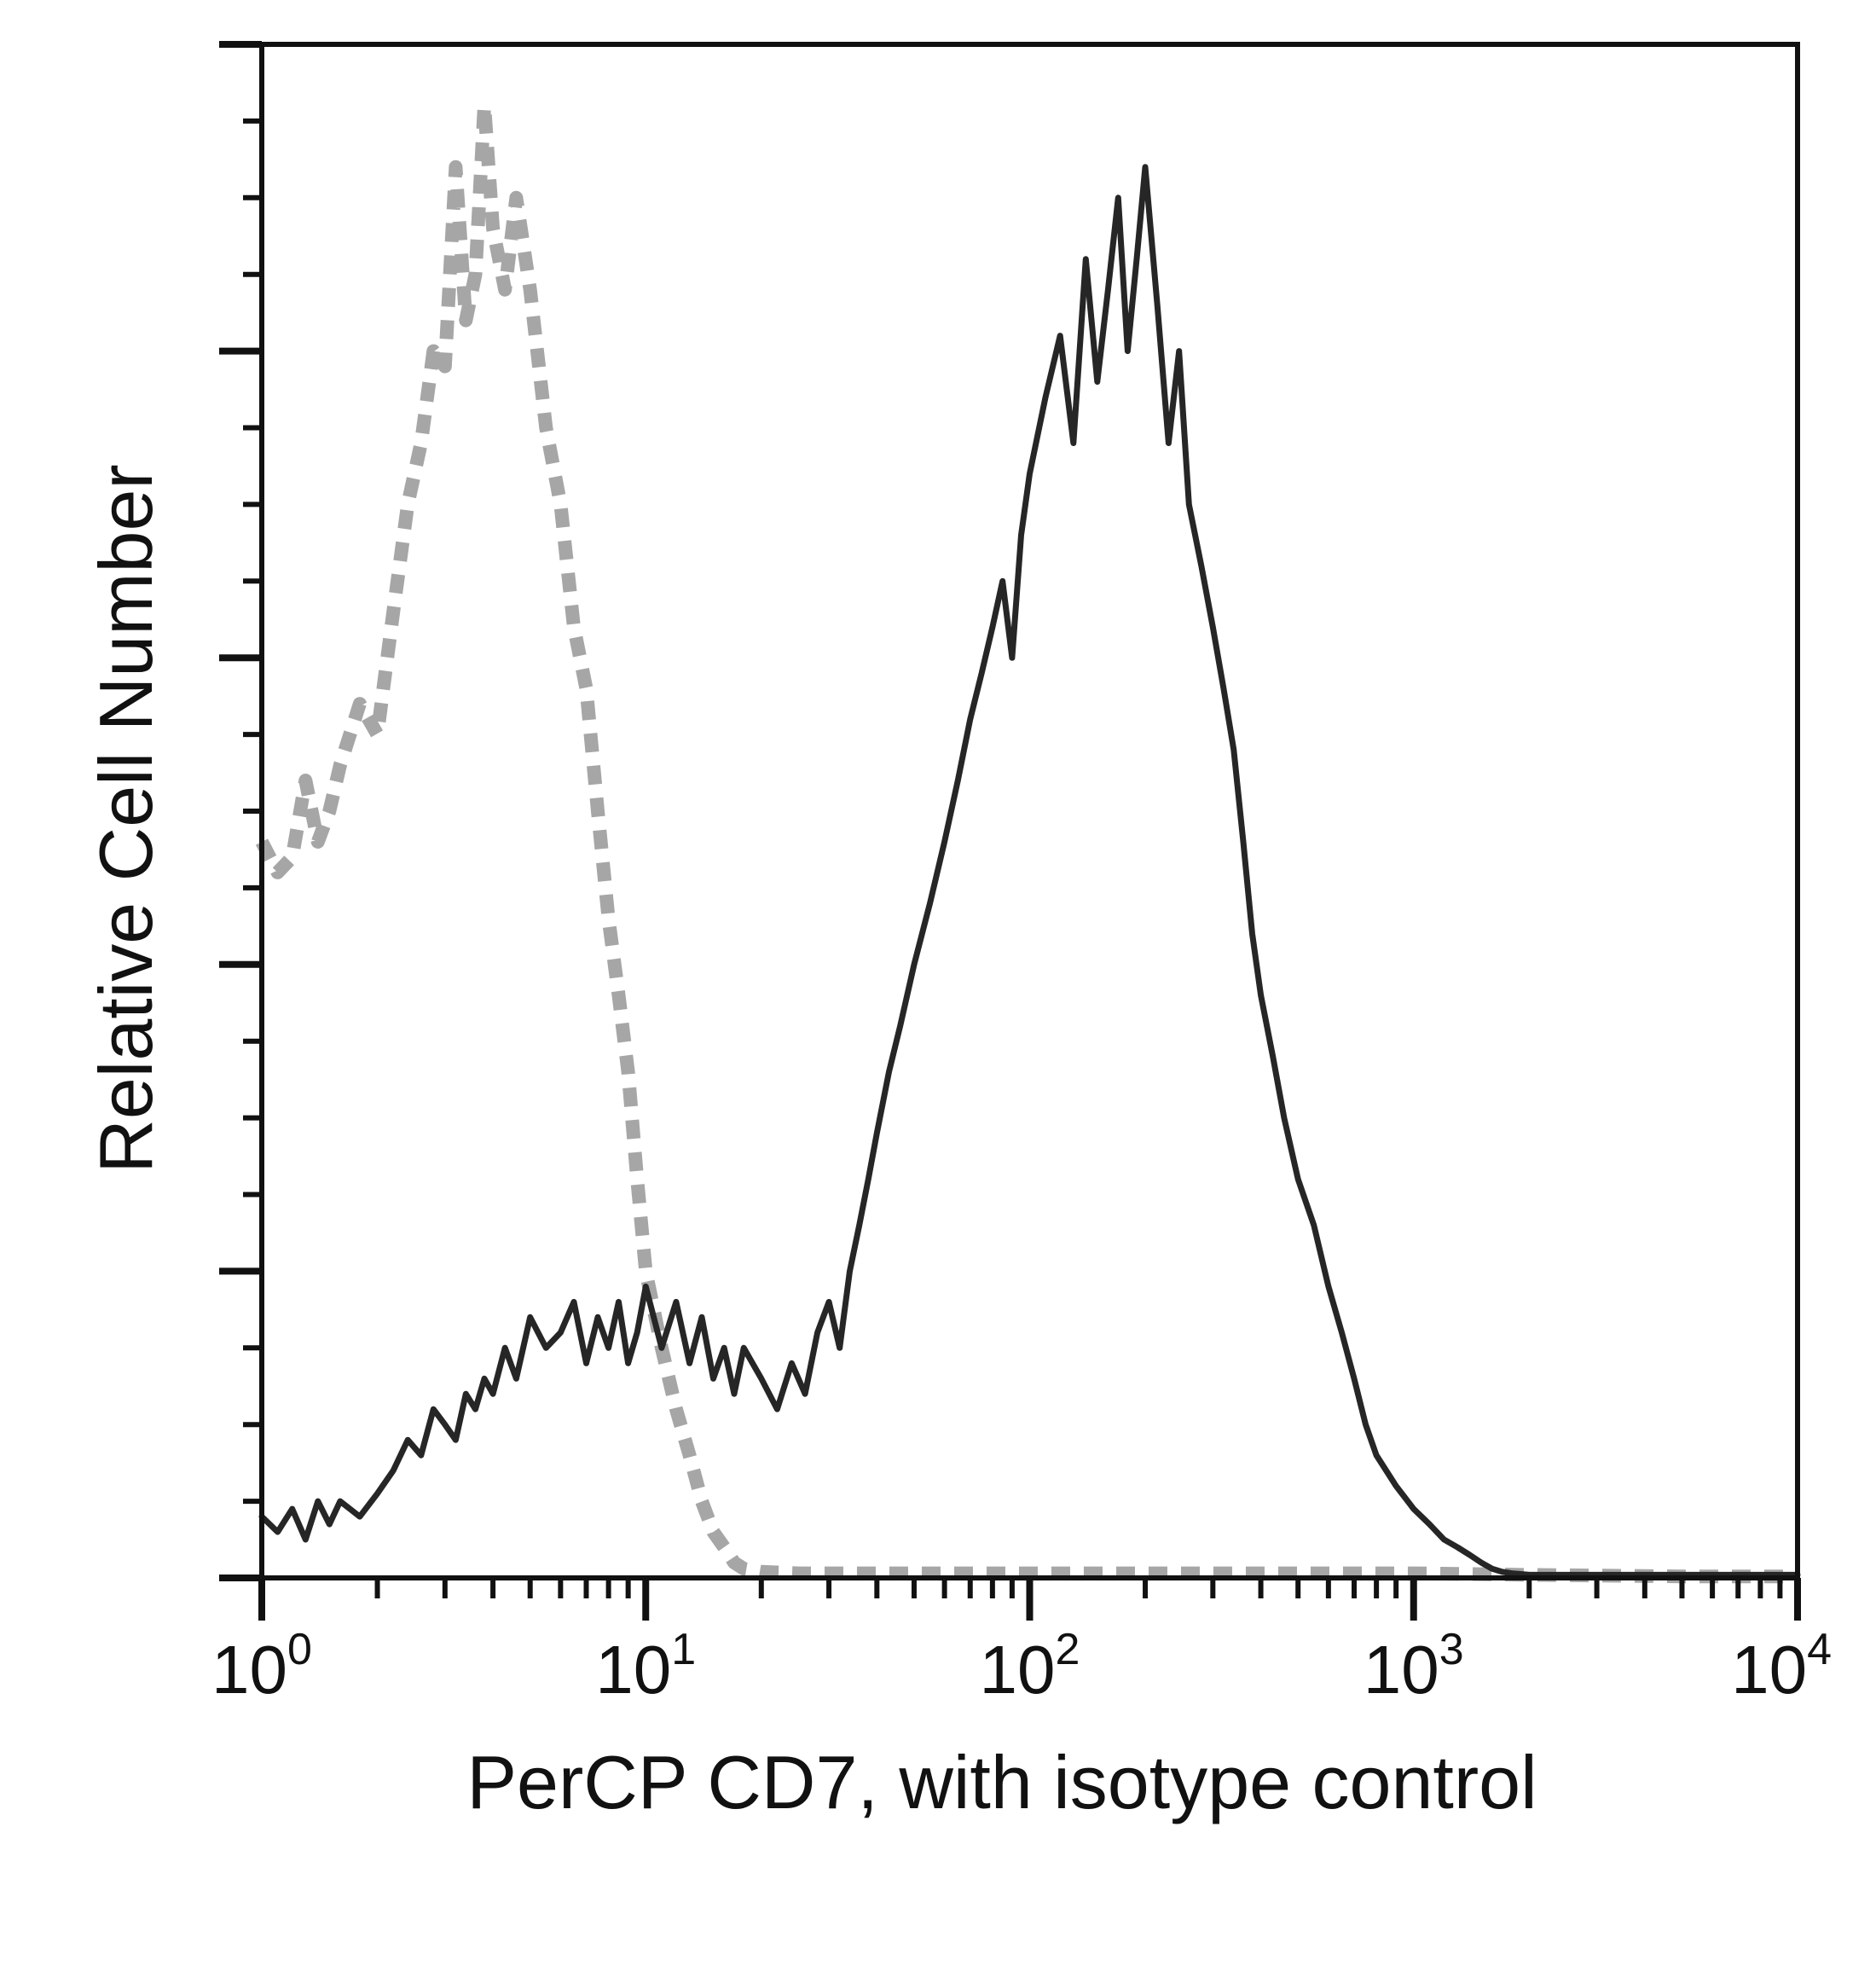 The width and height of the screenshot is (1876, 1966). I want to click on x-tick-label: 10⁰, so click(261, 1667).